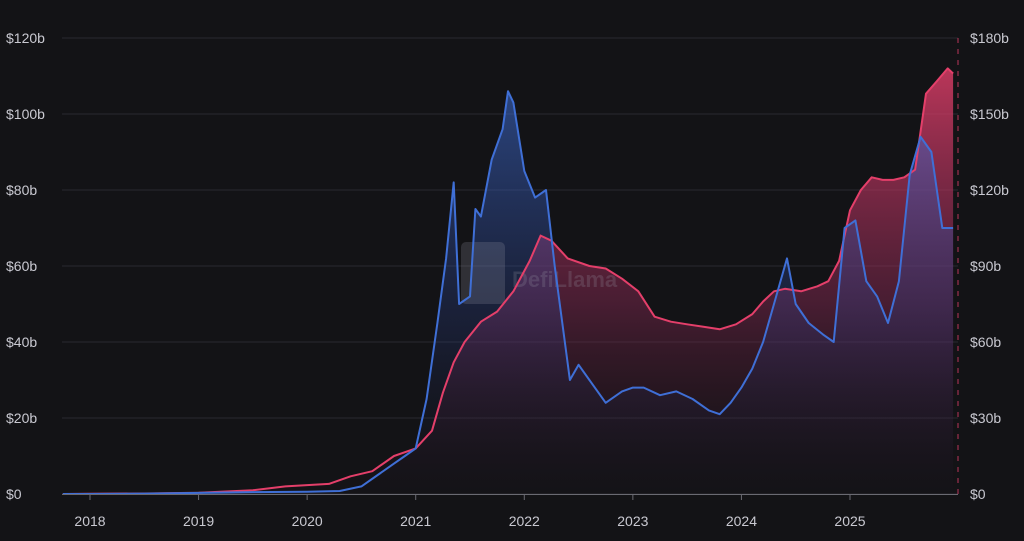 The width and height of the screenshot is (1024, 541). I want to click on y-right-tick-label: $60b, so click(985, 342).